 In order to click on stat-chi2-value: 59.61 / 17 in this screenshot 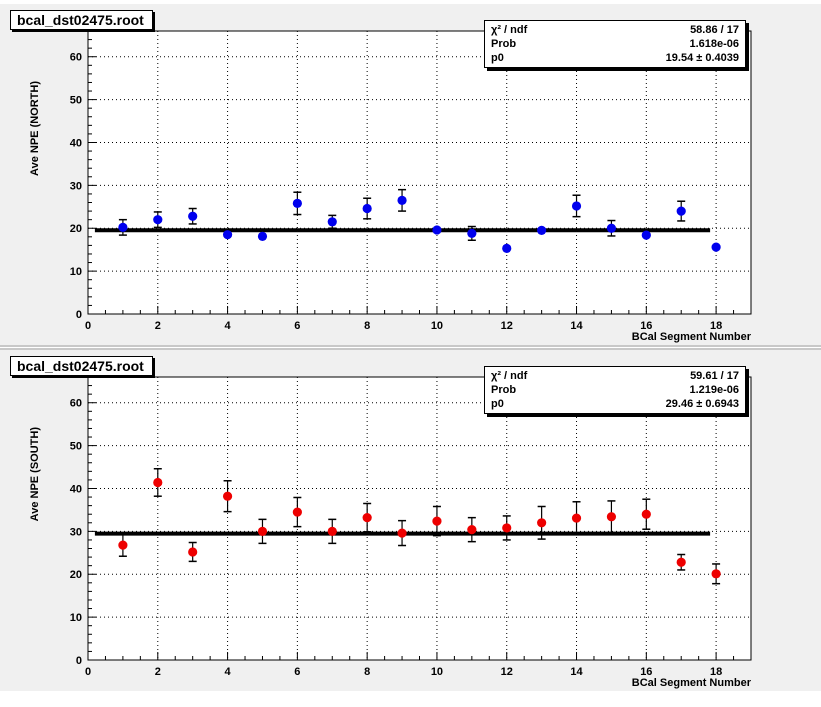, I will do `click(714, 376)`.